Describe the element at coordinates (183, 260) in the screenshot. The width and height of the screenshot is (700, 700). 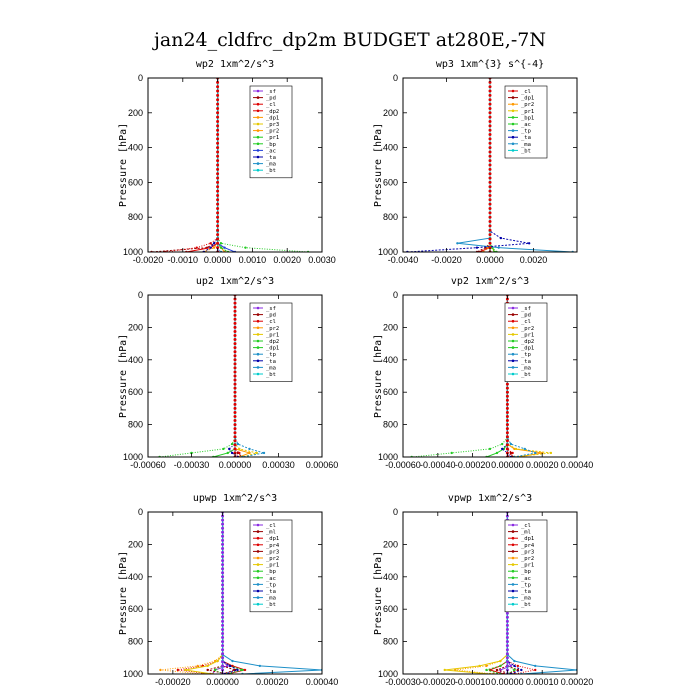
I see `x-tick-label: -0.0010` at that location.